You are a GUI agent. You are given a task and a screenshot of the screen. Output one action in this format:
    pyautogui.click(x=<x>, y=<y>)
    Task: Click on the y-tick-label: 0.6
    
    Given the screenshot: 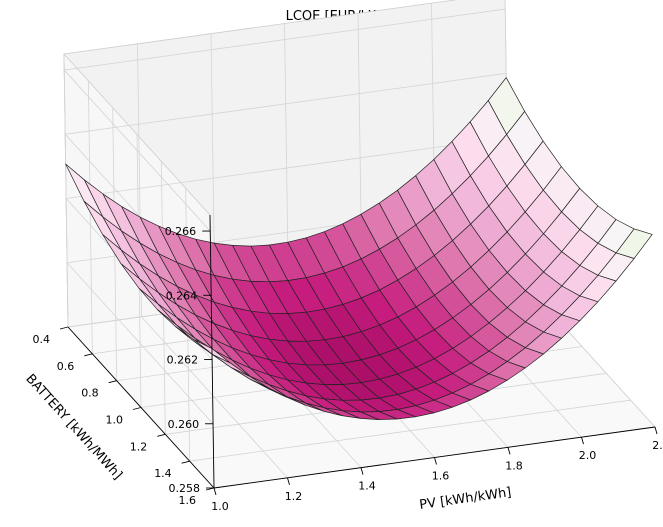 What is the action you would take?
    pyautogui.click(x=66, y=366)
    